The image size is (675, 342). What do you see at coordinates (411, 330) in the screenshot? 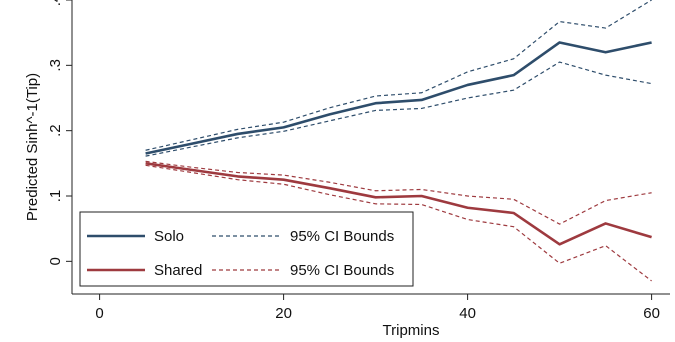
I see `x-axis-title: Tripmins` at bounding box center [411, 330].